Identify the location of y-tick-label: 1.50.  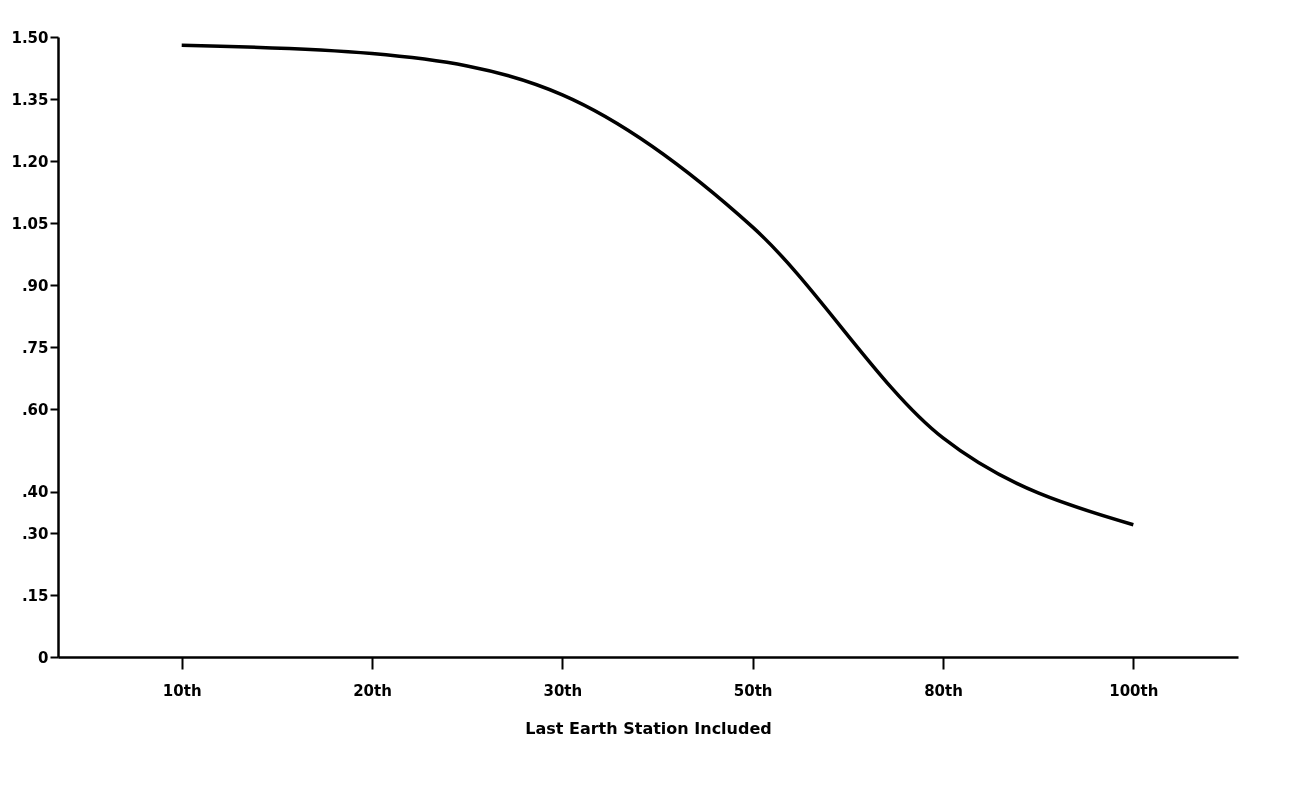
(30, 37).